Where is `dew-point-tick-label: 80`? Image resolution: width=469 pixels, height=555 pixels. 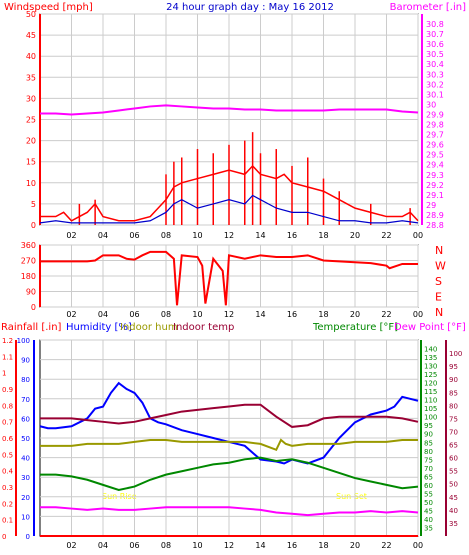 dew-point-tick-label: 80 is located at coordinates (453, 406).